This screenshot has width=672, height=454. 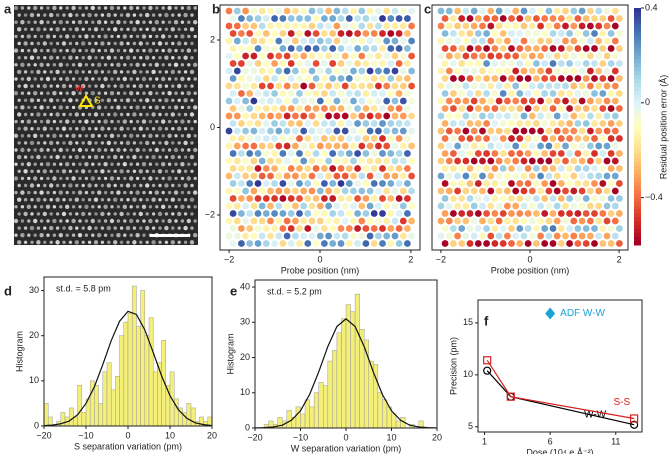 What do you see at coordinates (651, 7) in the screenshot?
I see `colorbar-tick-label: 0.4` at bounding box center [651, 7].